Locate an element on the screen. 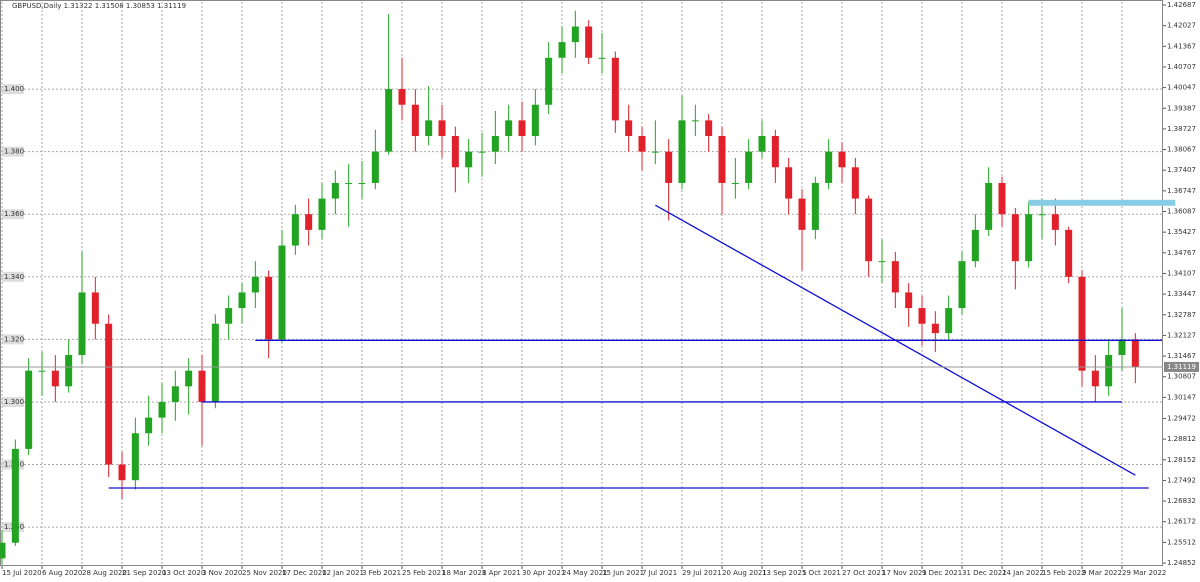 The height and width of the screenshot is (582, 1200). current-price-box is located at coordinates (1181, 366).